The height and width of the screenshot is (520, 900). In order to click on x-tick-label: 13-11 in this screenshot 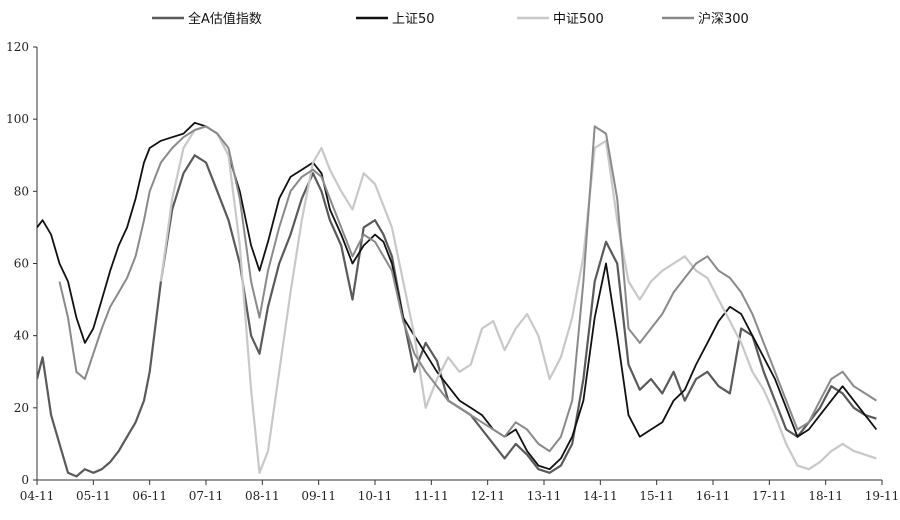, I will do `click(544, 496)`.